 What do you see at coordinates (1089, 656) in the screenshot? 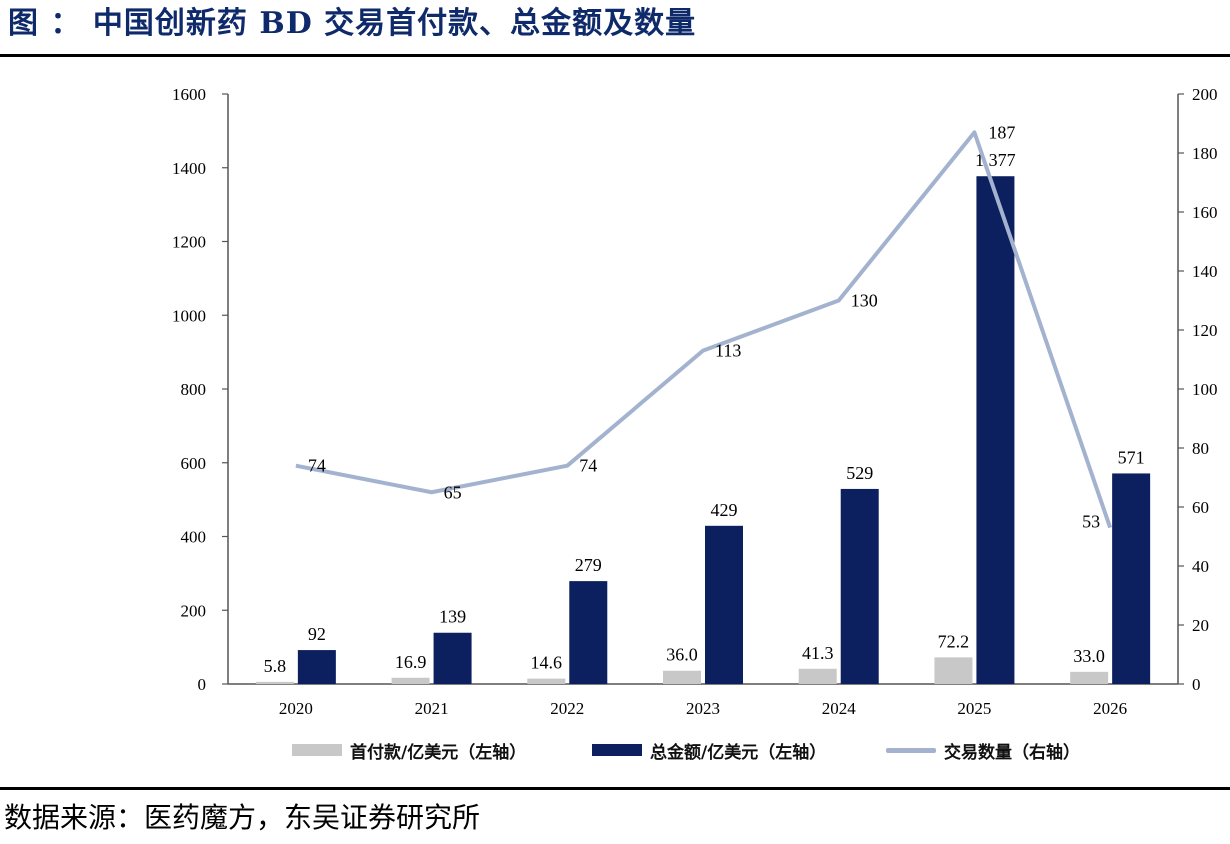
I see `data-label-upfront: 33.0` at bounding box center [1089, 656].